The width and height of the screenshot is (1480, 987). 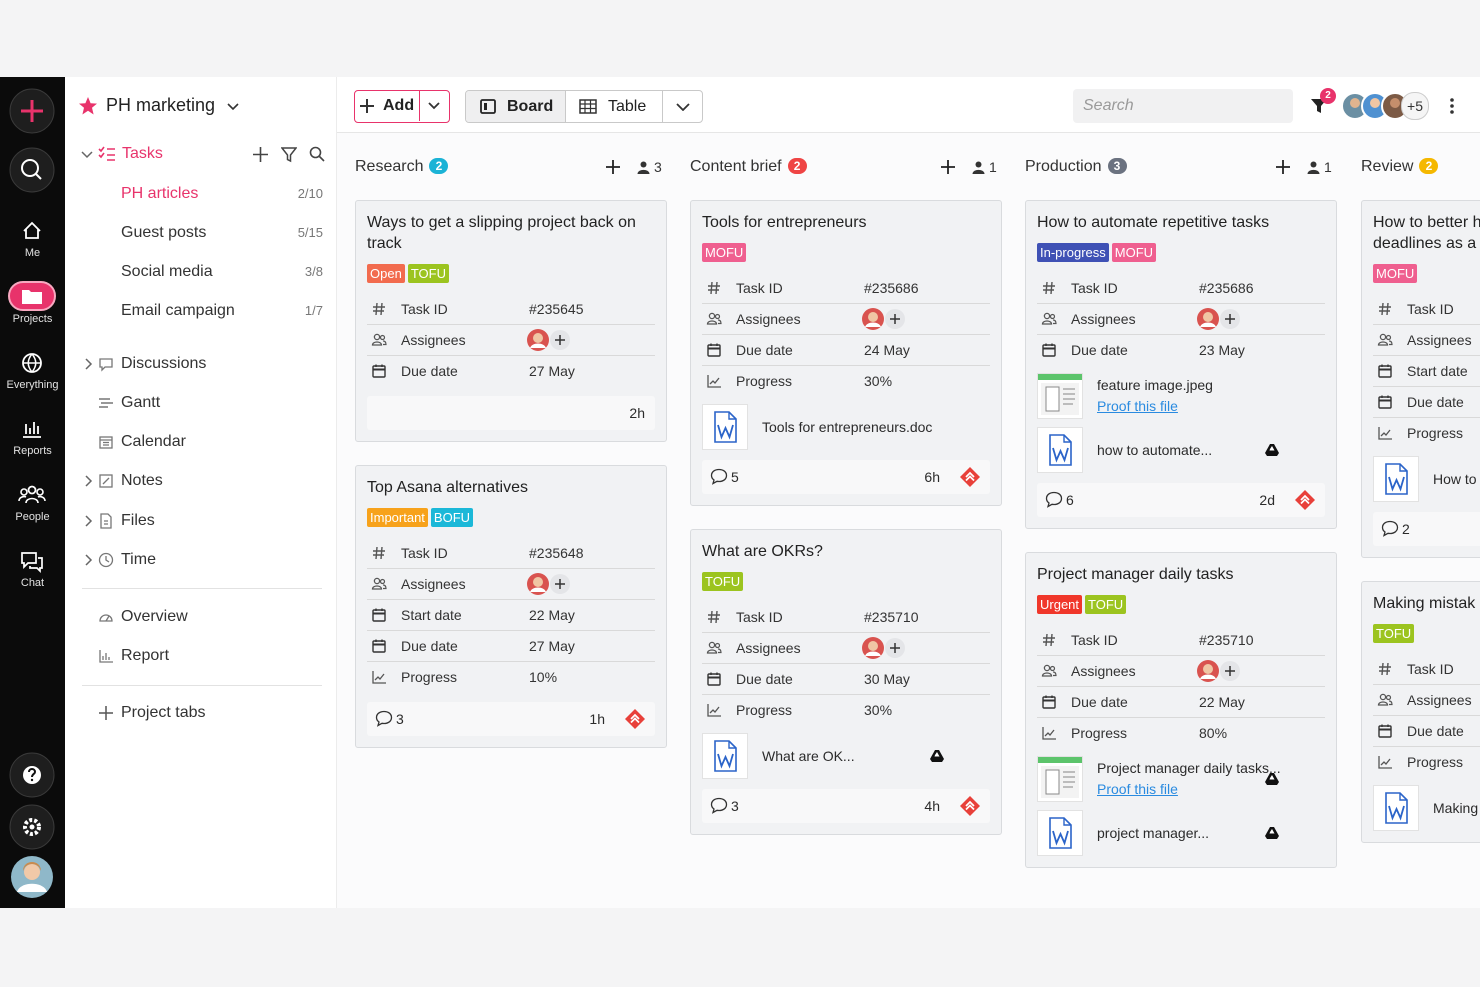 I want to click on drive-icon, so click(x=1272, y=450).